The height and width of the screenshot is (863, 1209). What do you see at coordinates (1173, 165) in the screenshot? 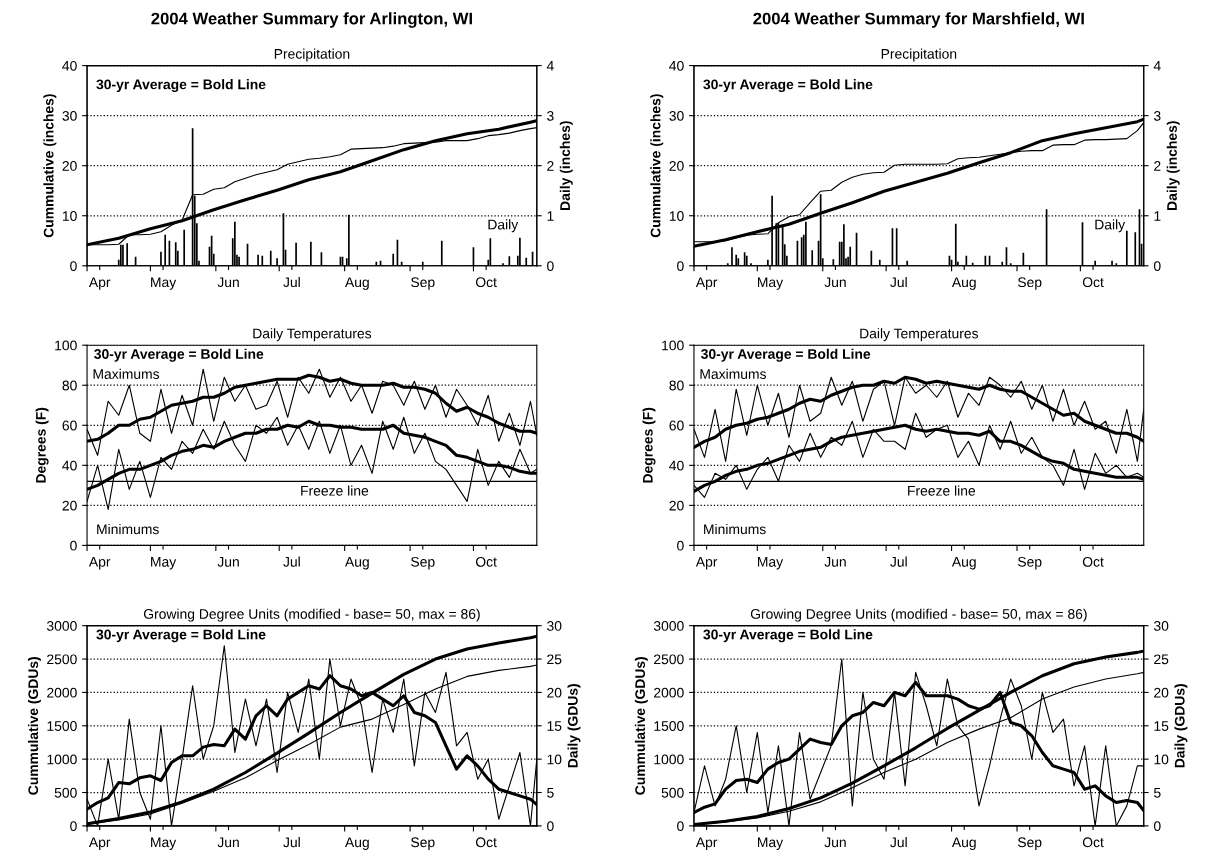
I see `y2-axis-title: Daily (inches)` at bounding box center [1173, 165].